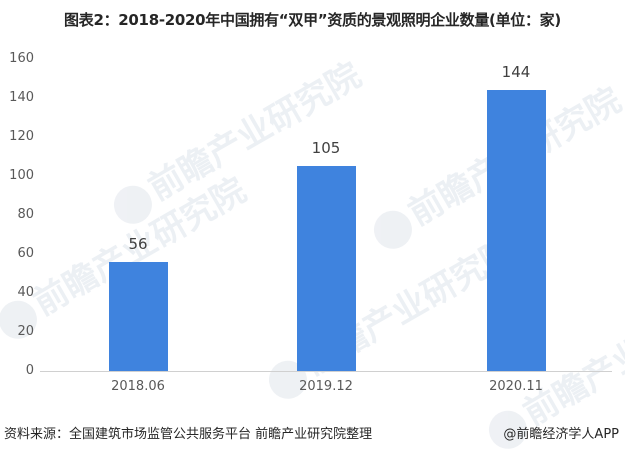 The image size is (625, 456). I want to click on y-tick-label: 80, so click(25, 214).